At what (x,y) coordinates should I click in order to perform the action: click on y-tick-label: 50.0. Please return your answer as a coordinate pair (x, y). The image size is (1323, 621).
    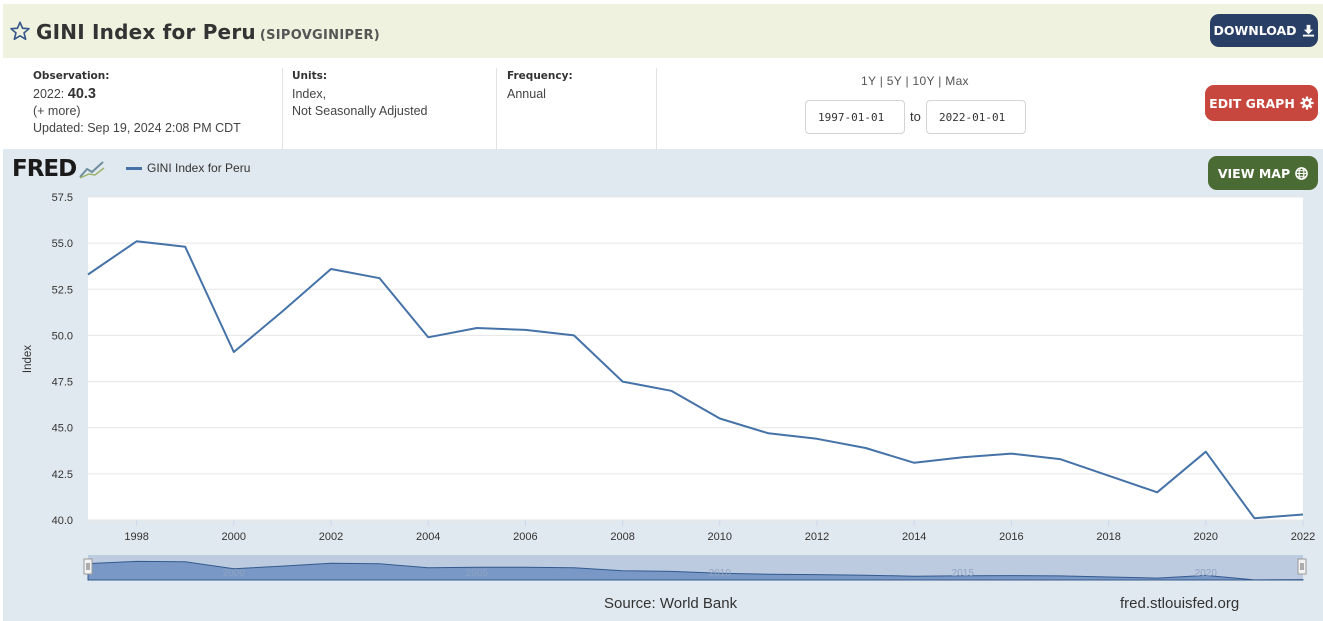
    Looking at the image, I should click on (62, 336).